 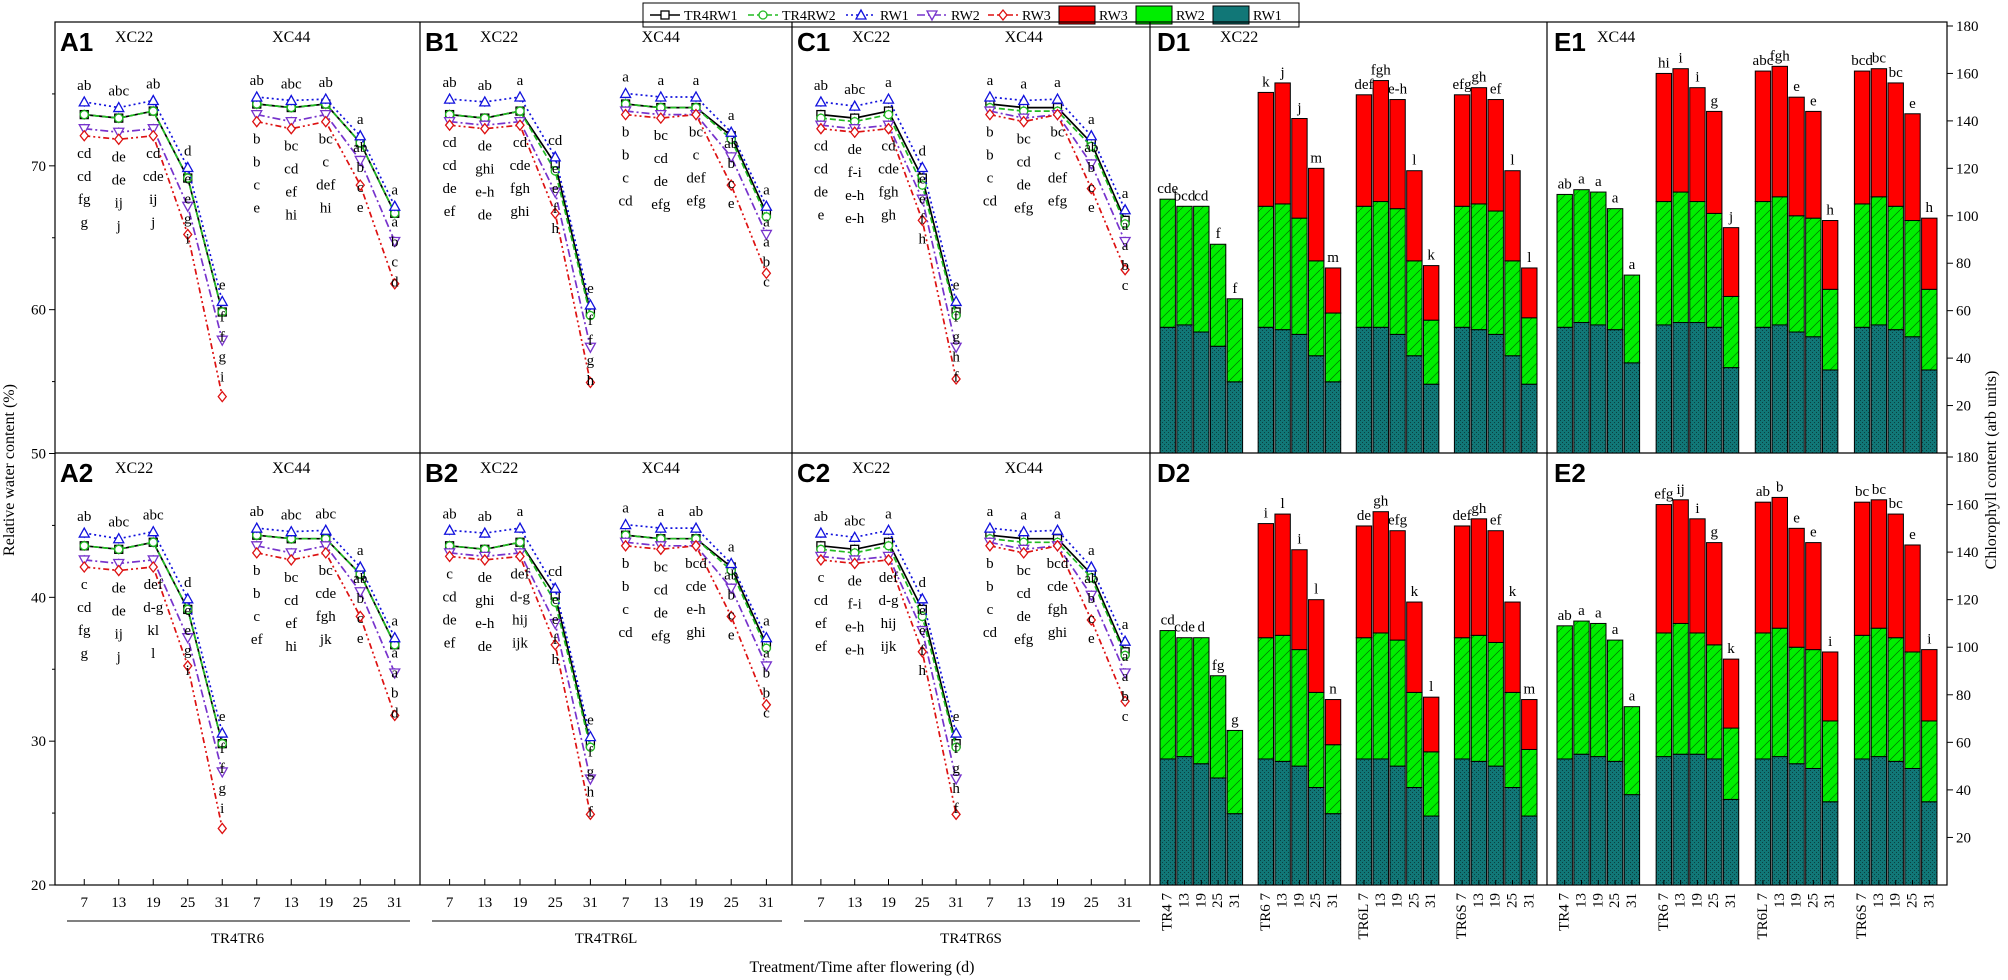 I want to click on bar-top-label: i, so click(x=1697, y=509).